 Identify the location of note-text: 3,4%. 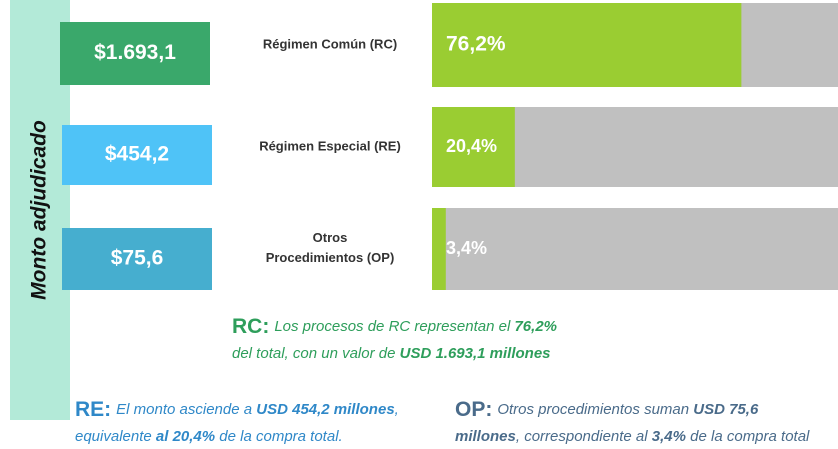
(669, 436).